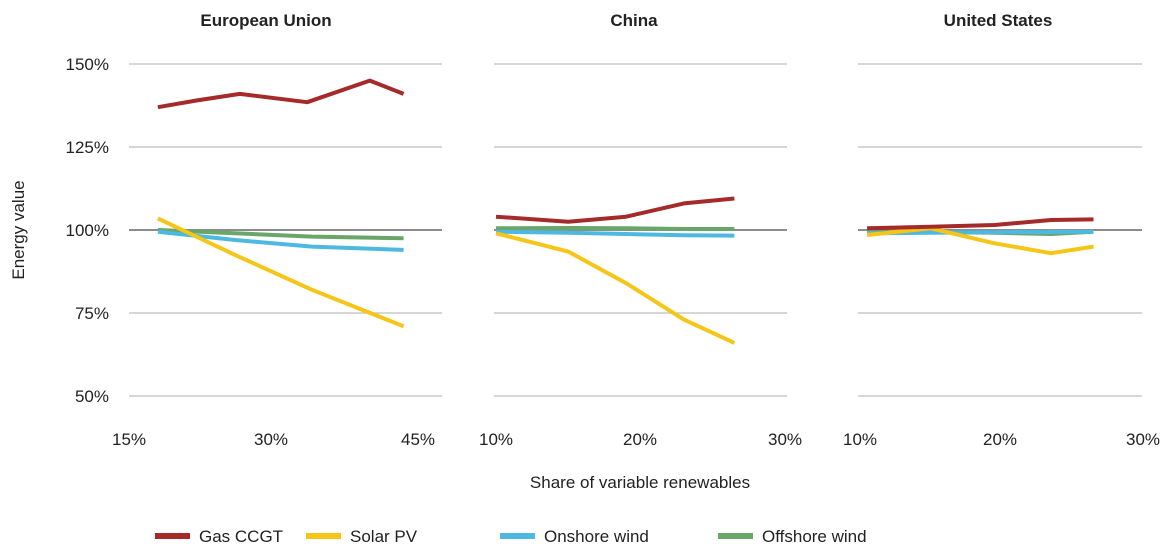 Image resolution: width=1170 pixels, height=552 pixels. What do you see at coordinates (640, 482) in the screenshot?
I see `x-axis-label: Share of variable renewables` at bounding box center [640, 482].